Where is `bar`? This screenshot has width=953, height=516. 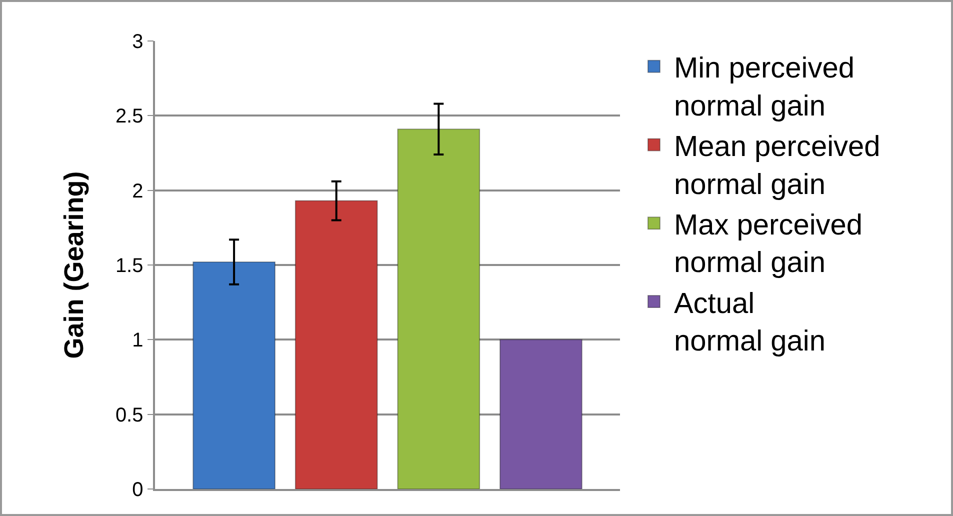 bar is located at coordinates (541, 414).